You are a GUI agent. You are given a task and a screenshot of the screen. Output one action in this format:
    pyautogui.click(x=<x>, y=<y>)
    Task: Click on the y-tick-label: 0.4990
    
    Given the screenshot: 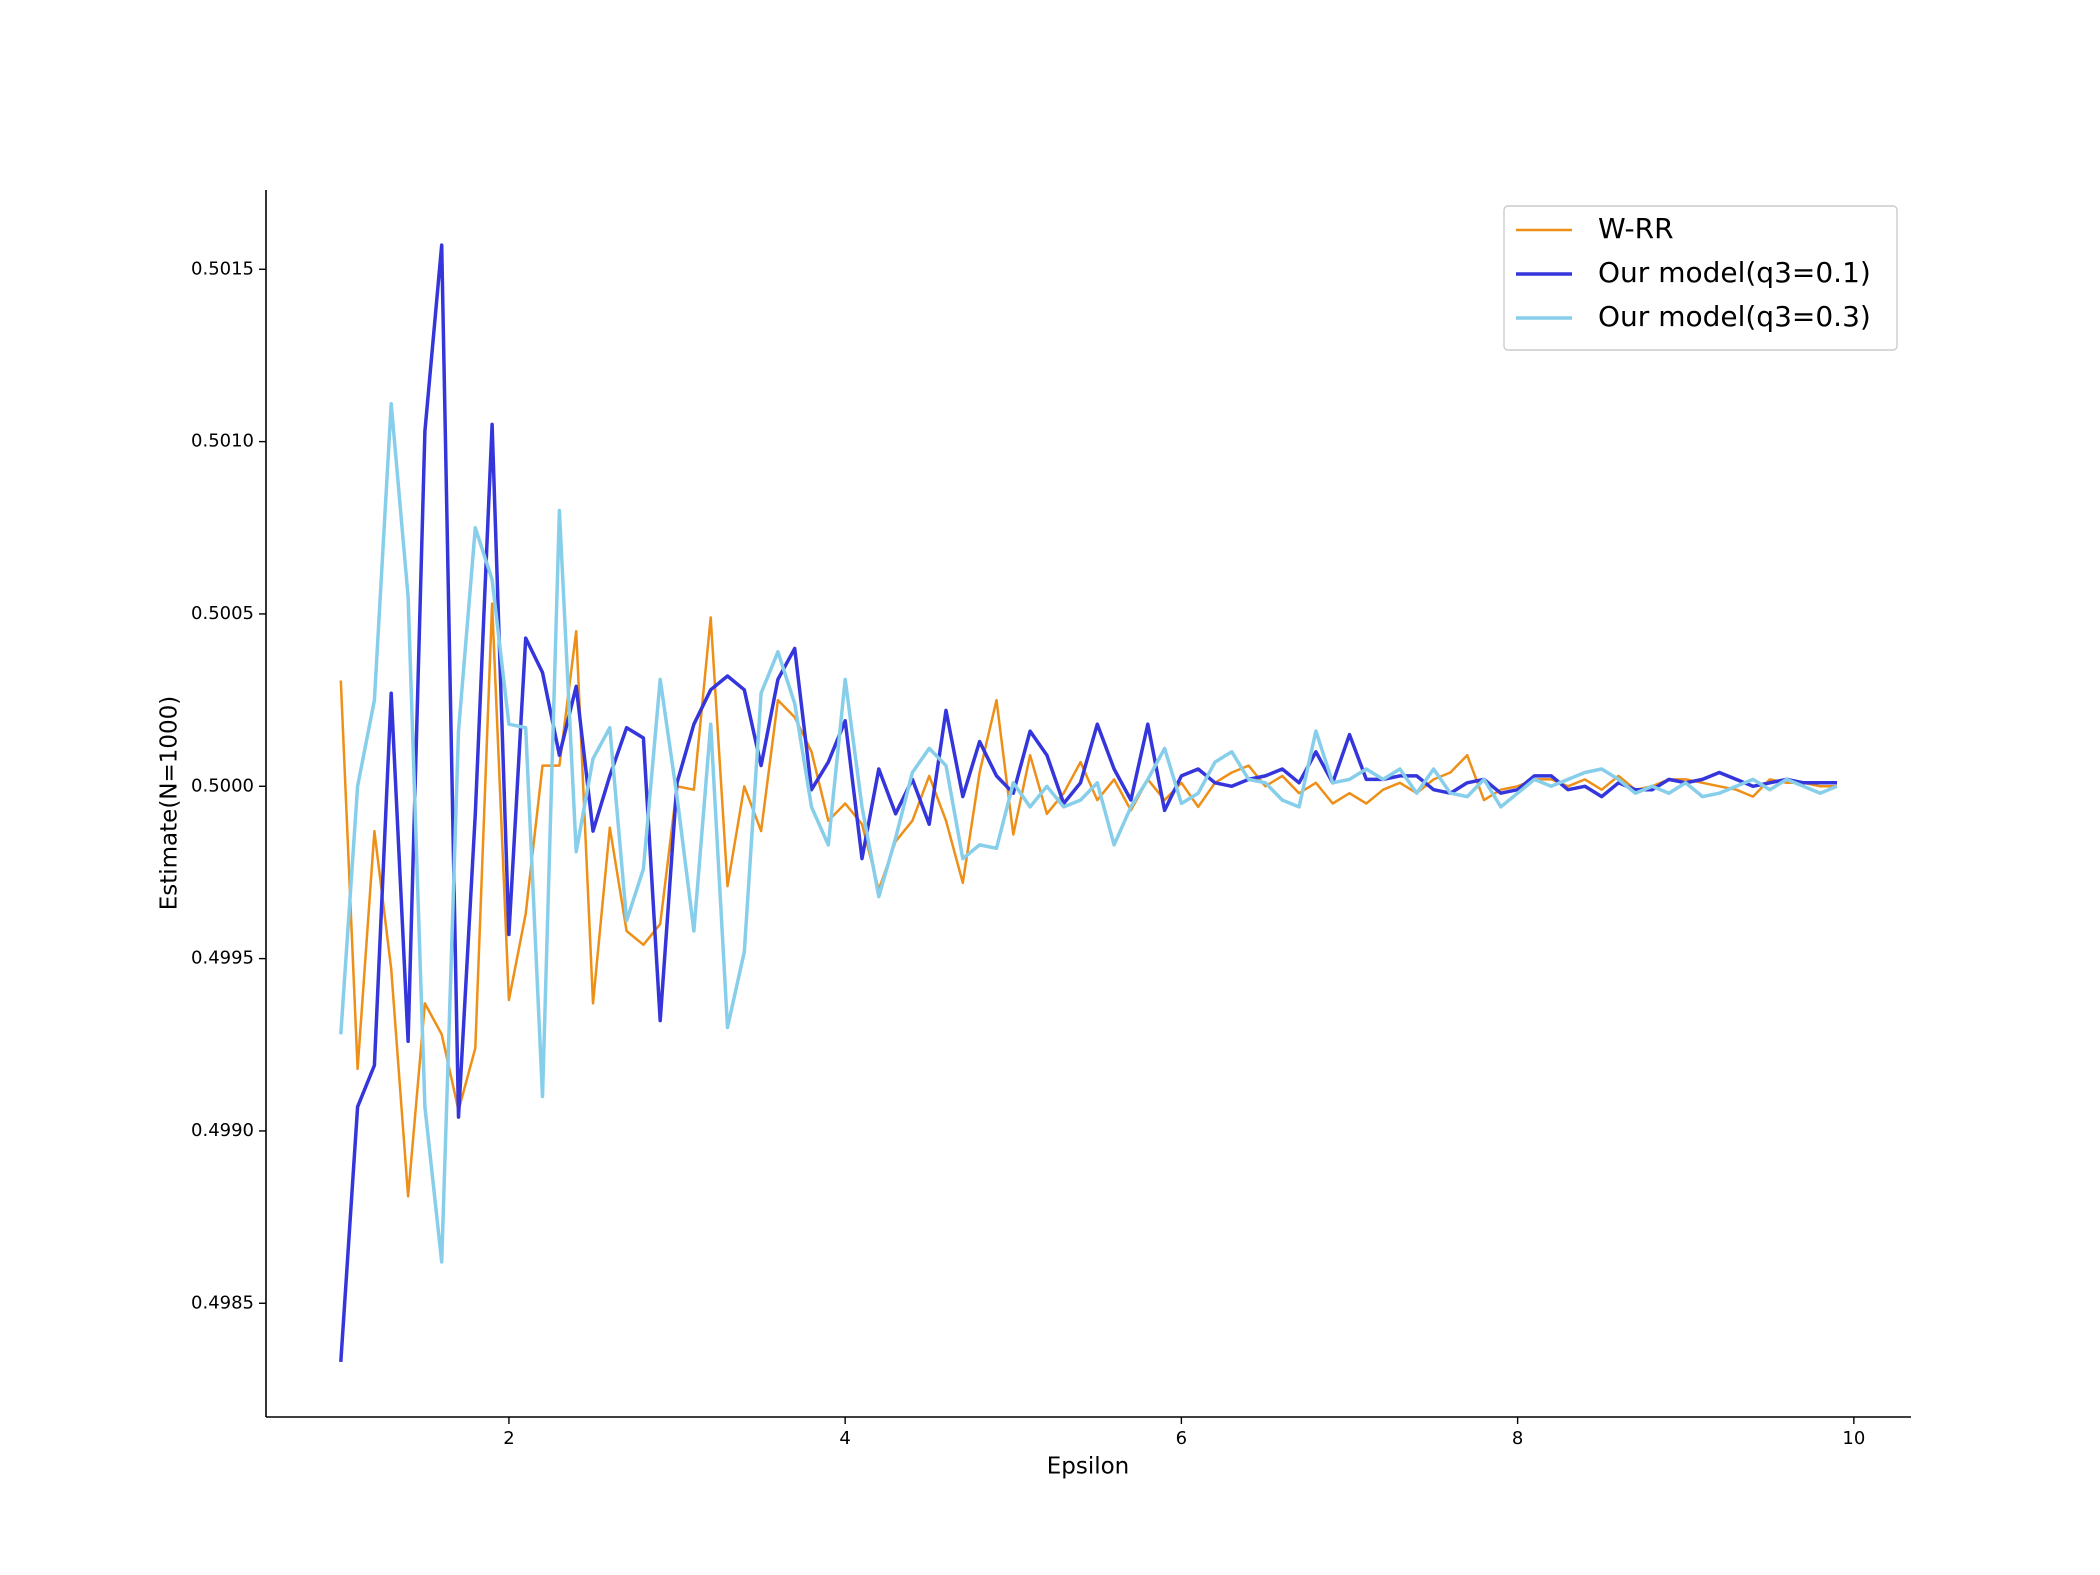 What is the action you would take?
    pyautogui.click(x=222, y=1130)
    